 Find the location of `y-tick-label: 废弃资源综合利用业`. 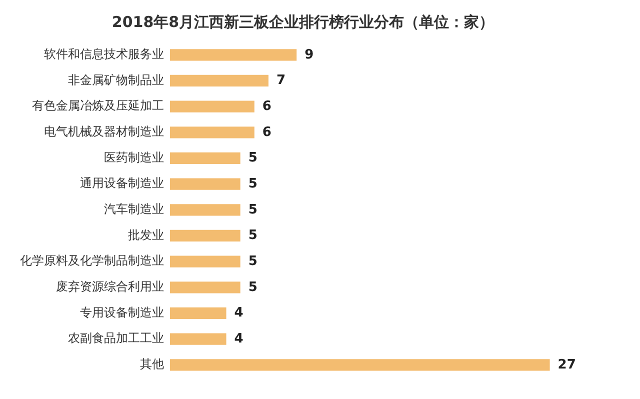

y-tick-label: 废弃资源综合利用业 is located at coordinates (110, 287).